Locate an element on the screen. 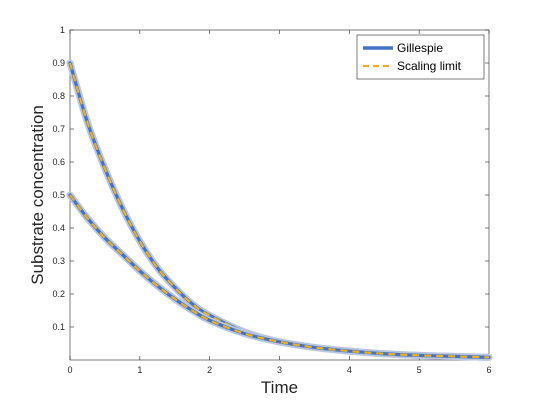 This screenshot has height=405, width=540. y-tick-label: 0.3 is located at coordinates (58, 261).